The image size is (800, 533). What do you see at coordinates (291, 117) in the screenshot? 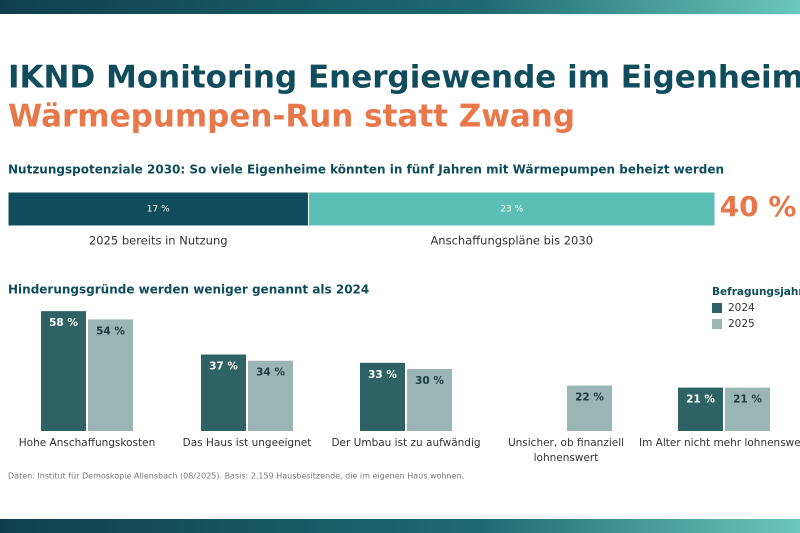
I see `subtitle: Wärmepumpen-Run statt Zwang` at bounding box center [291, 117].